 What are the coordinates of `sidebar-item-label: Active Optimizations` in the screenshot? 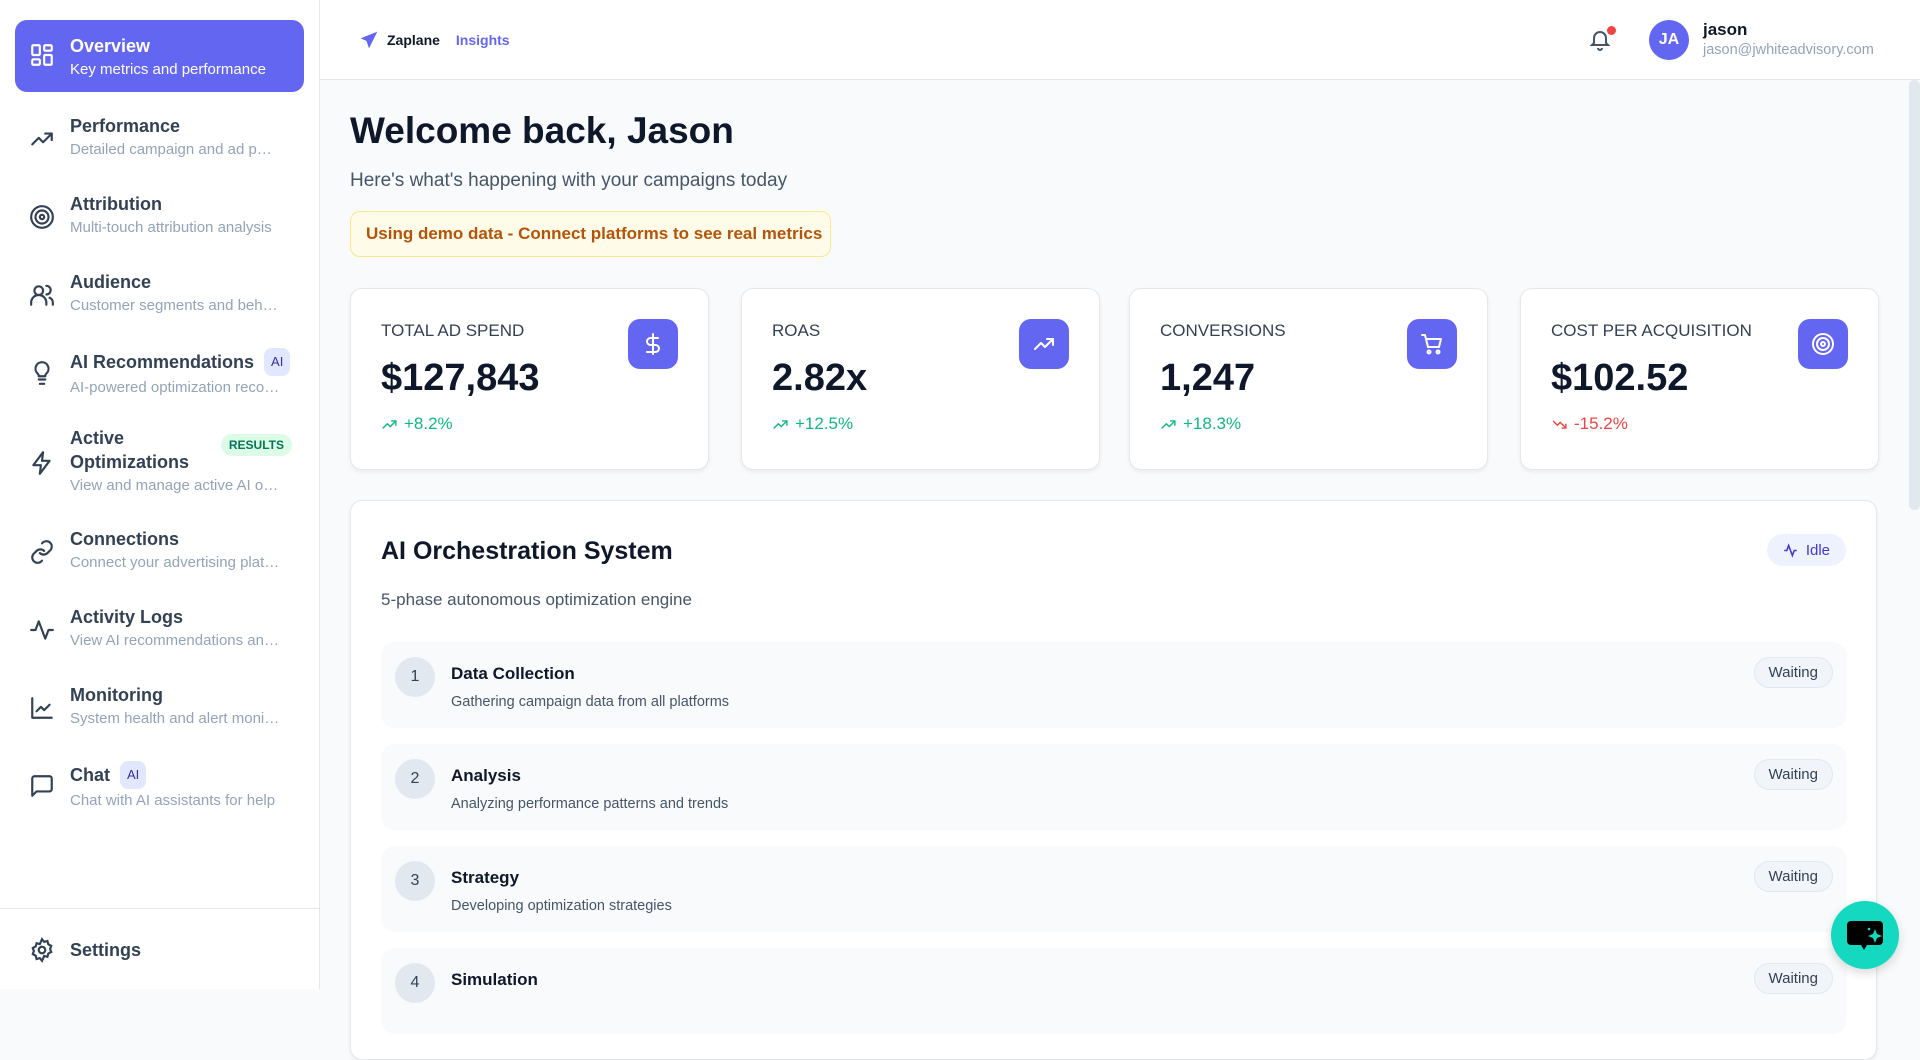 It's located at (130, 450).